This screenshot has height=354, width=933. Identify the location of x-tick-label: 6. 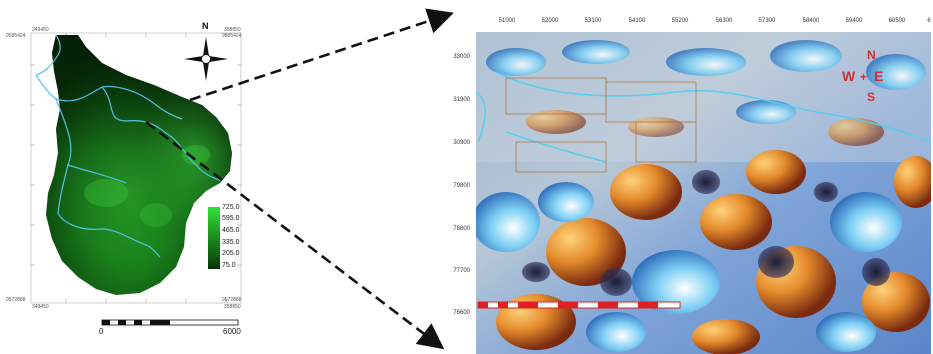
(929, 21).